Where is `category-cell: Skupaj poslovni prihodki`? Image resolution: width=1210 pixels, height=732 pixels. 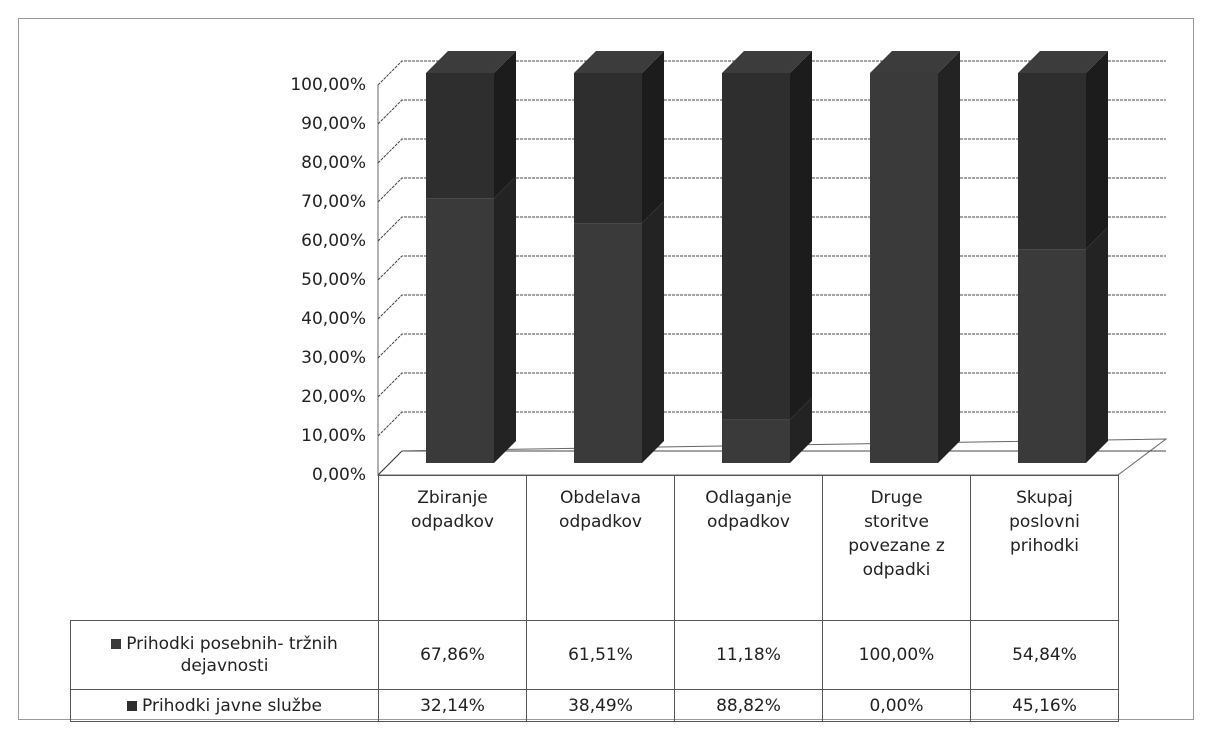 category-cell: Skupaj poslovni prihodki is located at coordinates (1044, 548).